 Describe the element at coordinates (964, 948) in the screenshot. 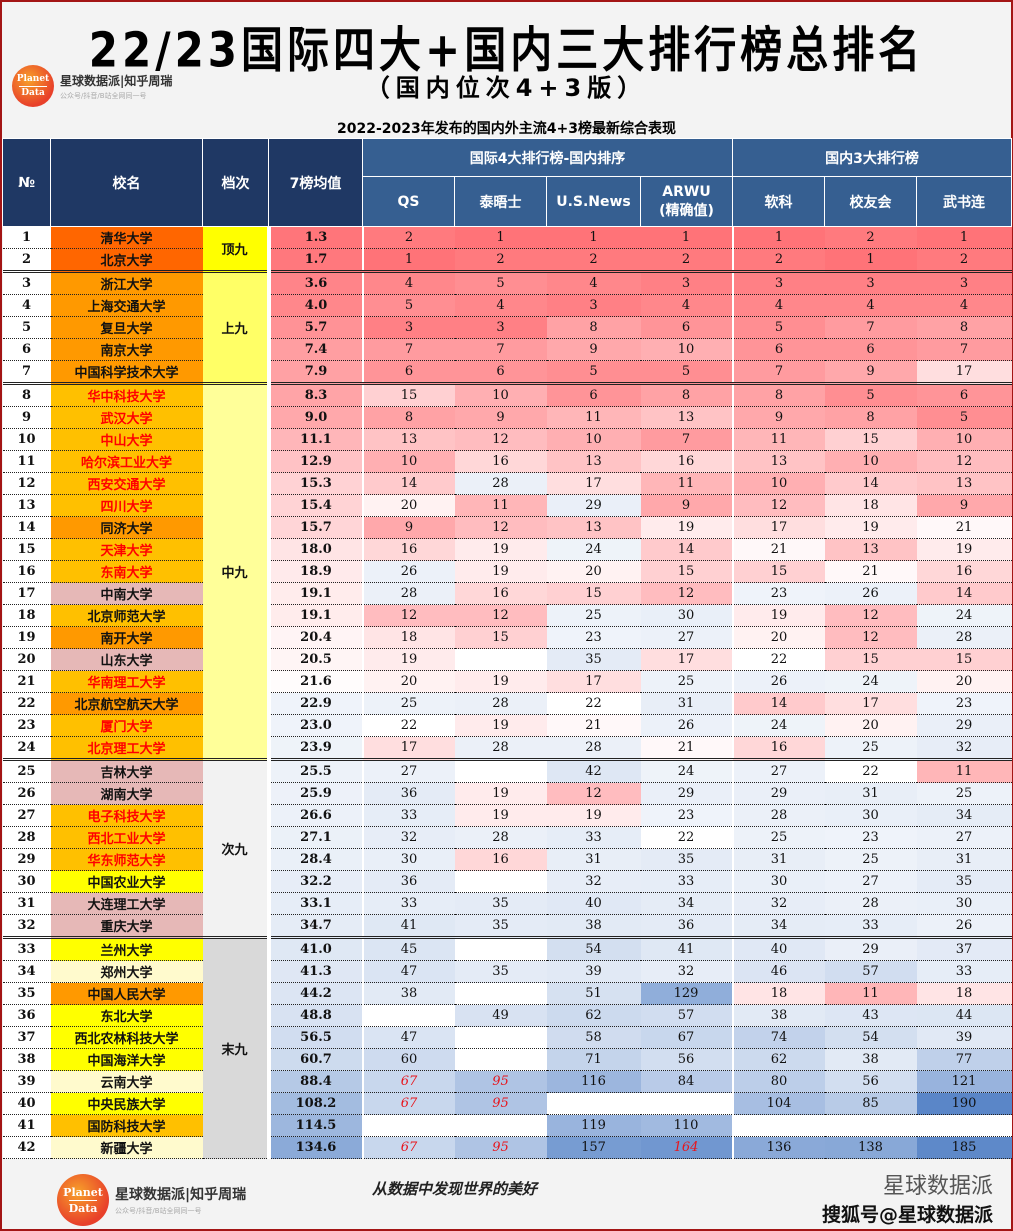

I see `ranking-value: 37` at that location.